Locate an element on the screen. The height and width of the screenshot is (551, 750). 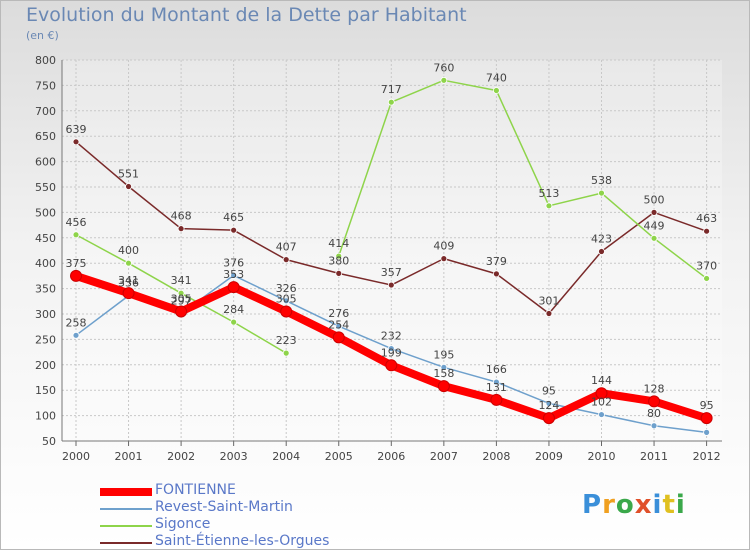
y-tick-label: 300 is located at coordinates (45, 314).